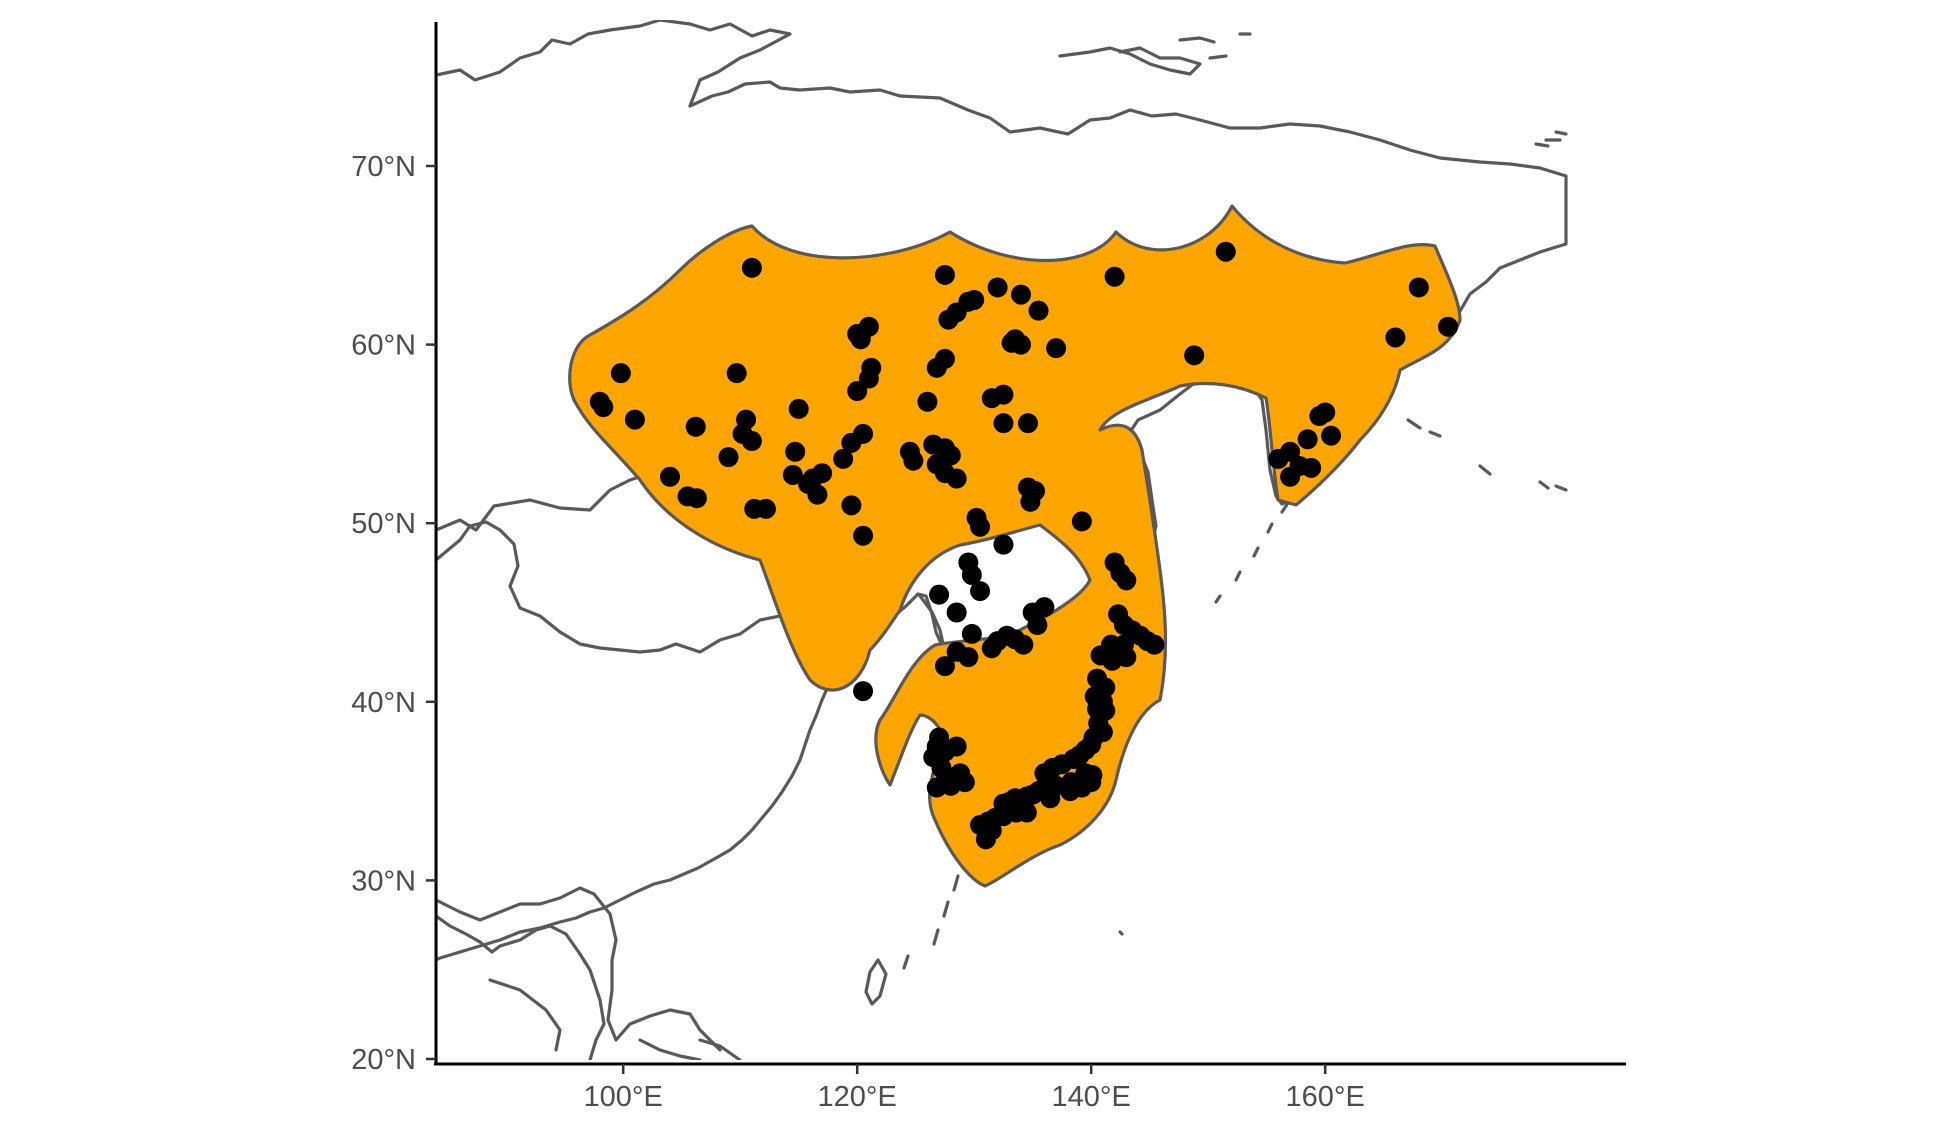  What do you see at coordinates (857, 1097) in the screenshot?
I see `x-tick-label: 120°E` at bounding box center [857, 1097].